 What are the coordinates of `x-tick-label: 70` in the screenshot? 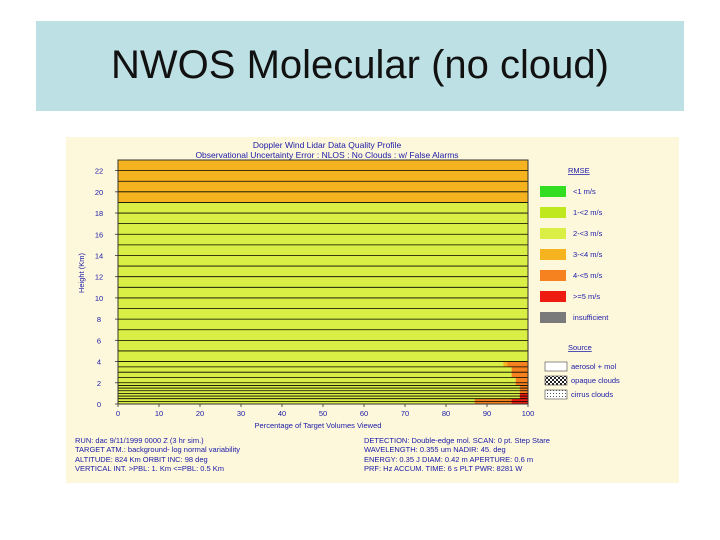 It's located at (405, 413).